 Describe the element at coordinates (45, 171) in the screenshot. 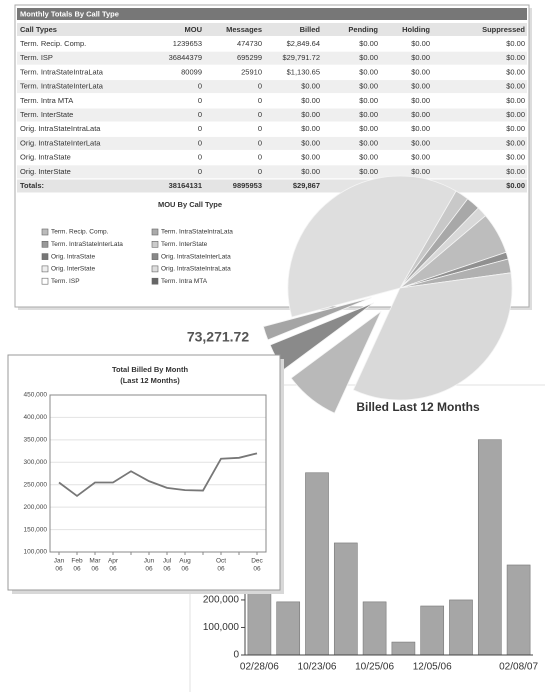

I see `table-cell: Orig. InterState` at that location.